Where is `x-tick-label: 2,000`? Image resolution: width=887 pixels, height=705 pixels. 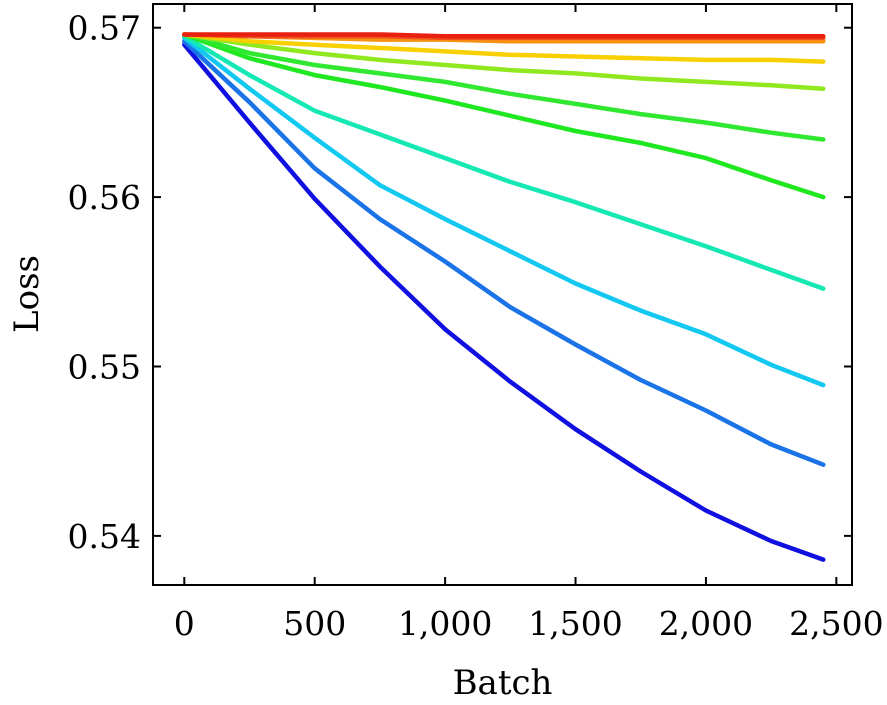
x-tick-label: 2,000 is located at coordinates (706, 623).